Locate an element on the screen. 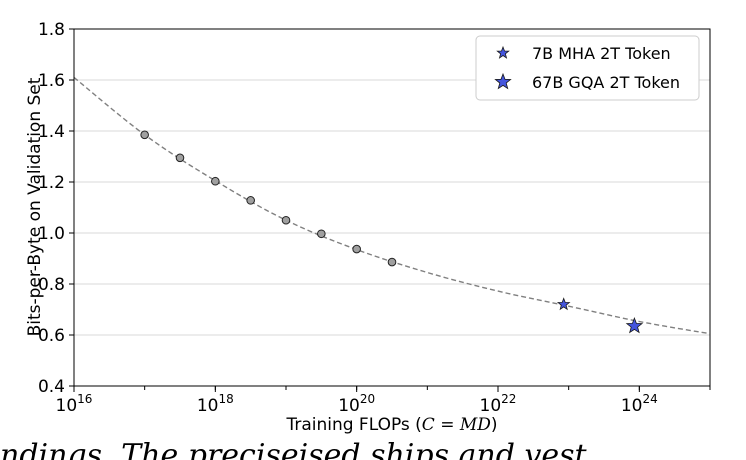 The width and height of the screenshot is (746, 460). y-axis-ticks: 0.4 0.6 0.8 1.0 1.2 1.4 1.6 1.8 is located at coordinates (56, 208).